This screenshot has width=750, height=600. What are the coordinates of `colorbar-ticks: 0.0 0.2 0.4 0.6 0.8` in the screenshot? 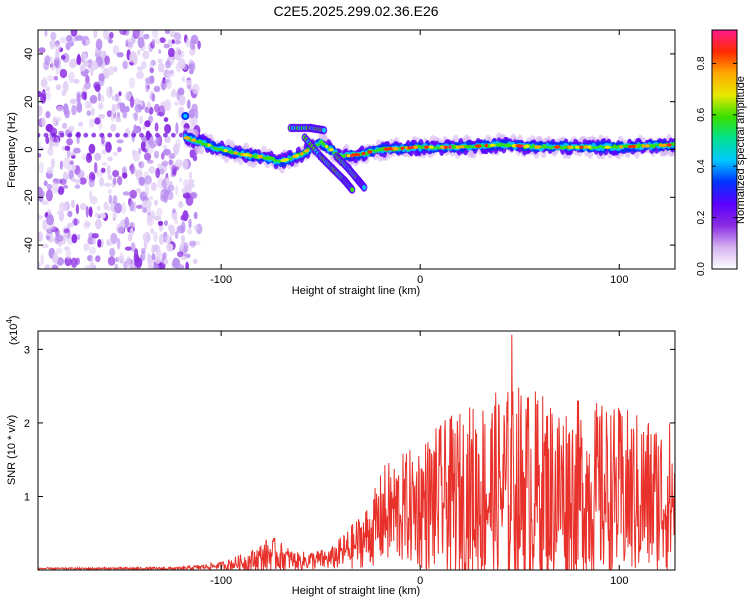 It's located at (716, 166).